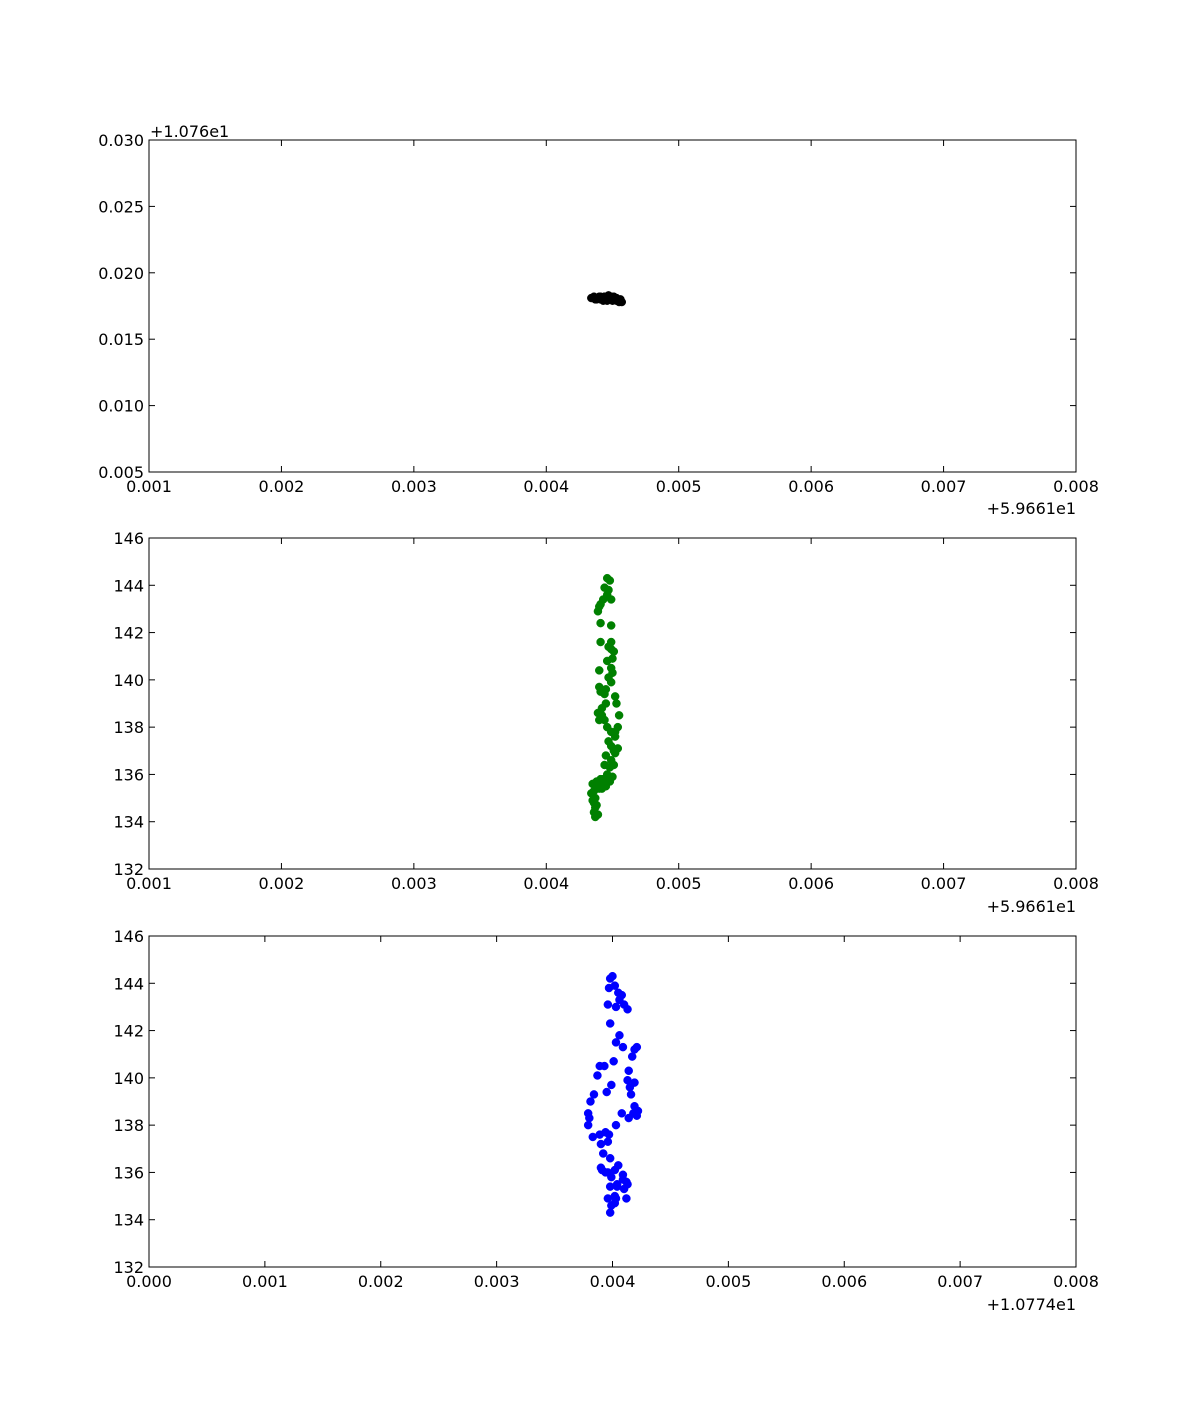 This screenshot has height=1408, width=1195. What do you see at coordinates (1076, 486) in the screenshot?
I see `top-x-tick-label: 0.008` at bounding box center [1076, 486].